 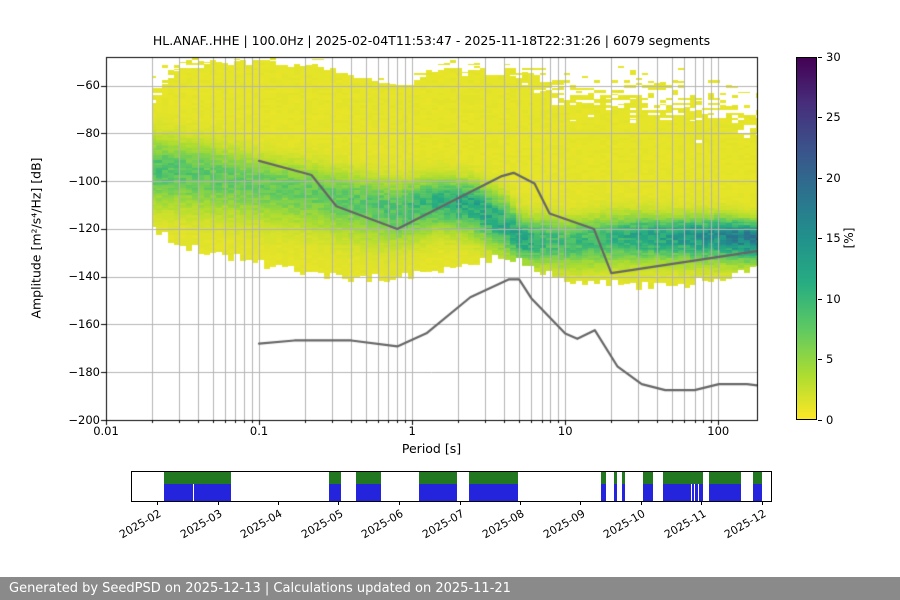 What do you see at coordinates (806, 238) in the screenshot?
I see `colorbar-gradient` at bounding box center [806, 238].